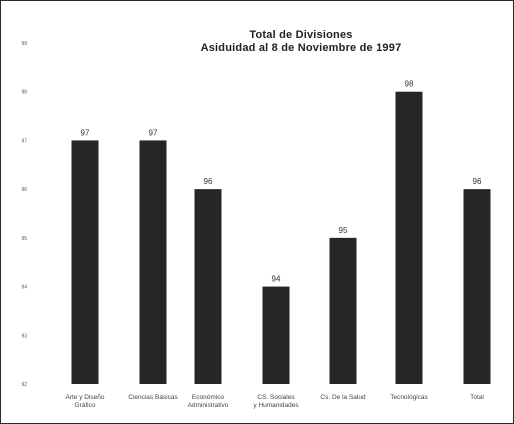 Image resolution: width=514 pixels, height=424 pixels. Describe the element at coordinates (24, 239) in the screenshot. I see `y-tick-label: 95` at that location.